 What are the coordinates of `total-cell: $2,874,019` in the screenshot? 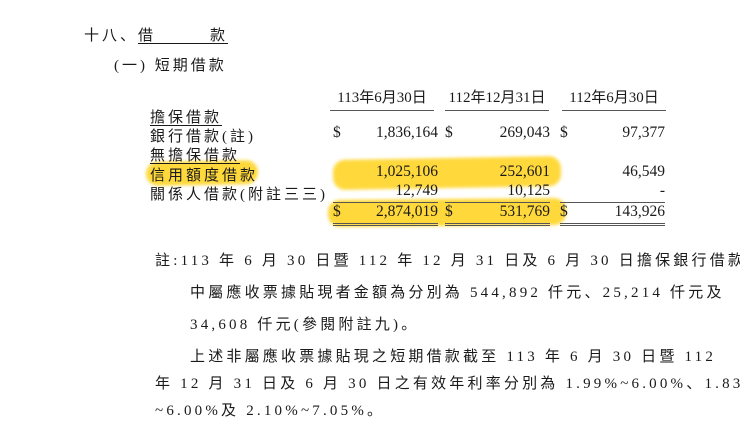 It's located at (385, 214).